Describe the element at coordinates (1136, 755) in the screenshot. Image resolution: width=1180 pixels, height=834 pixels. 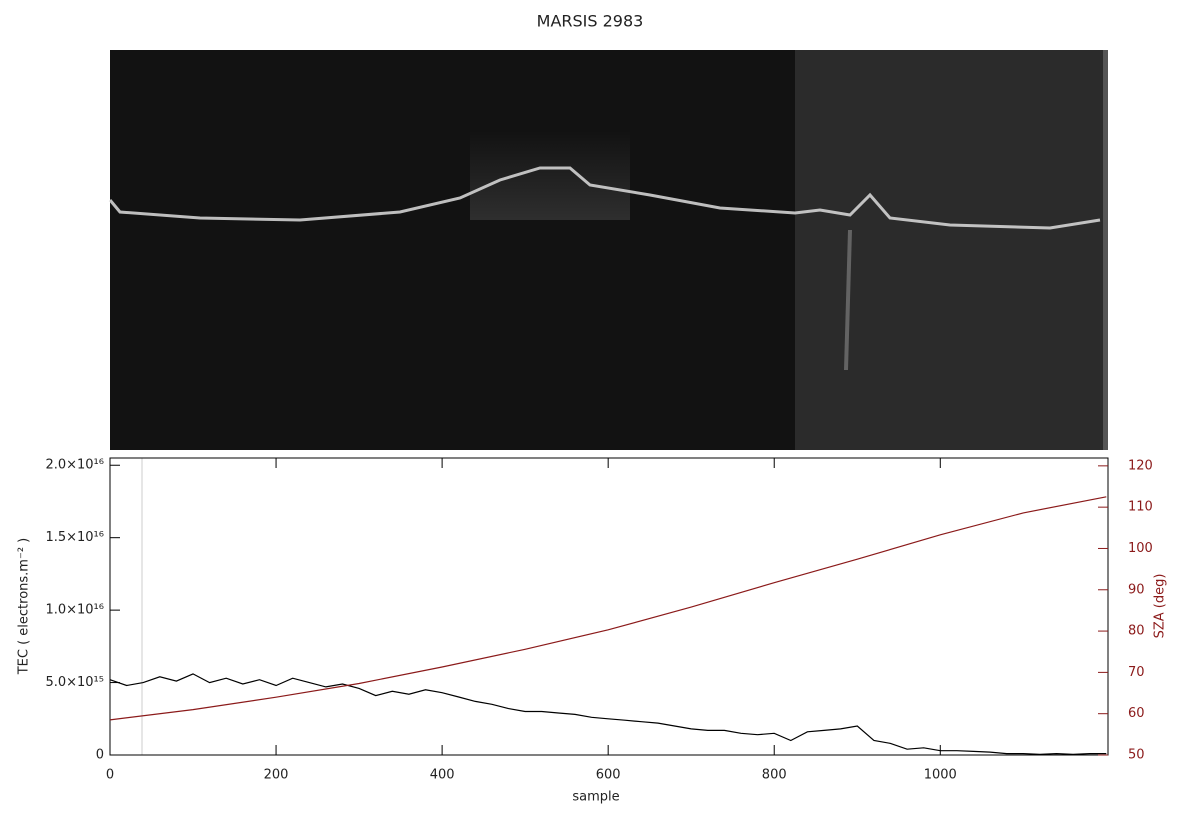
I see `y2-tick-label: 50` at that location.